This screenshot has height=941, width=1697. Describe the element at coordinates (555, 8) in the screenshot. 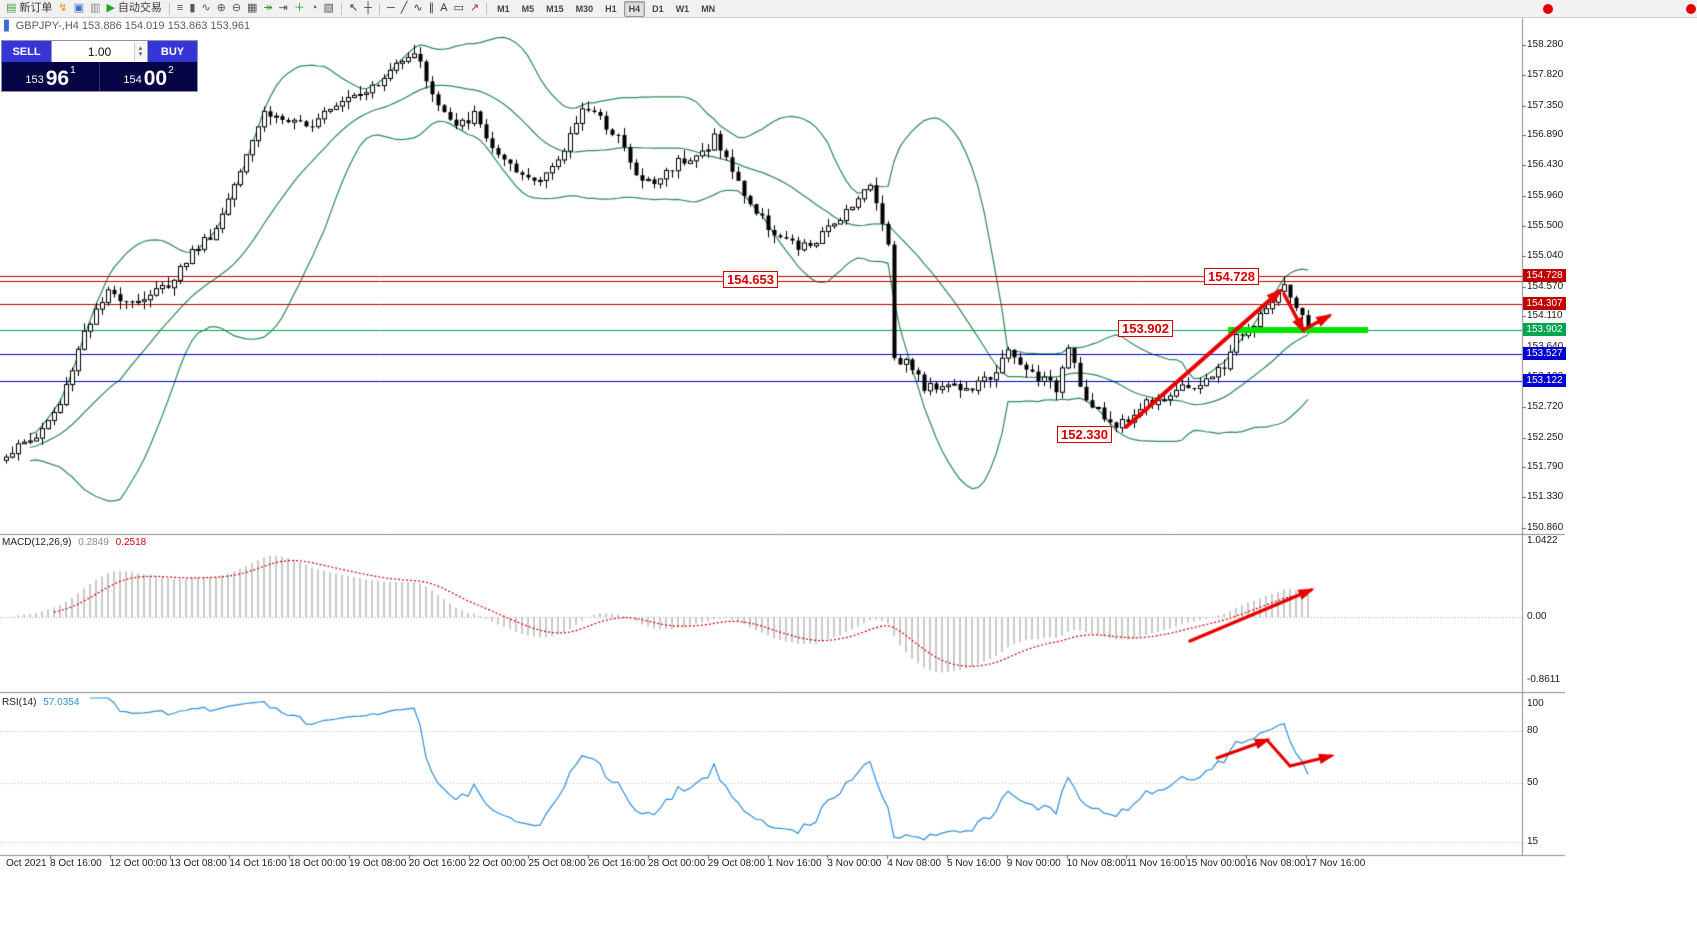

I see `timeframe-m15: M15` at that location.